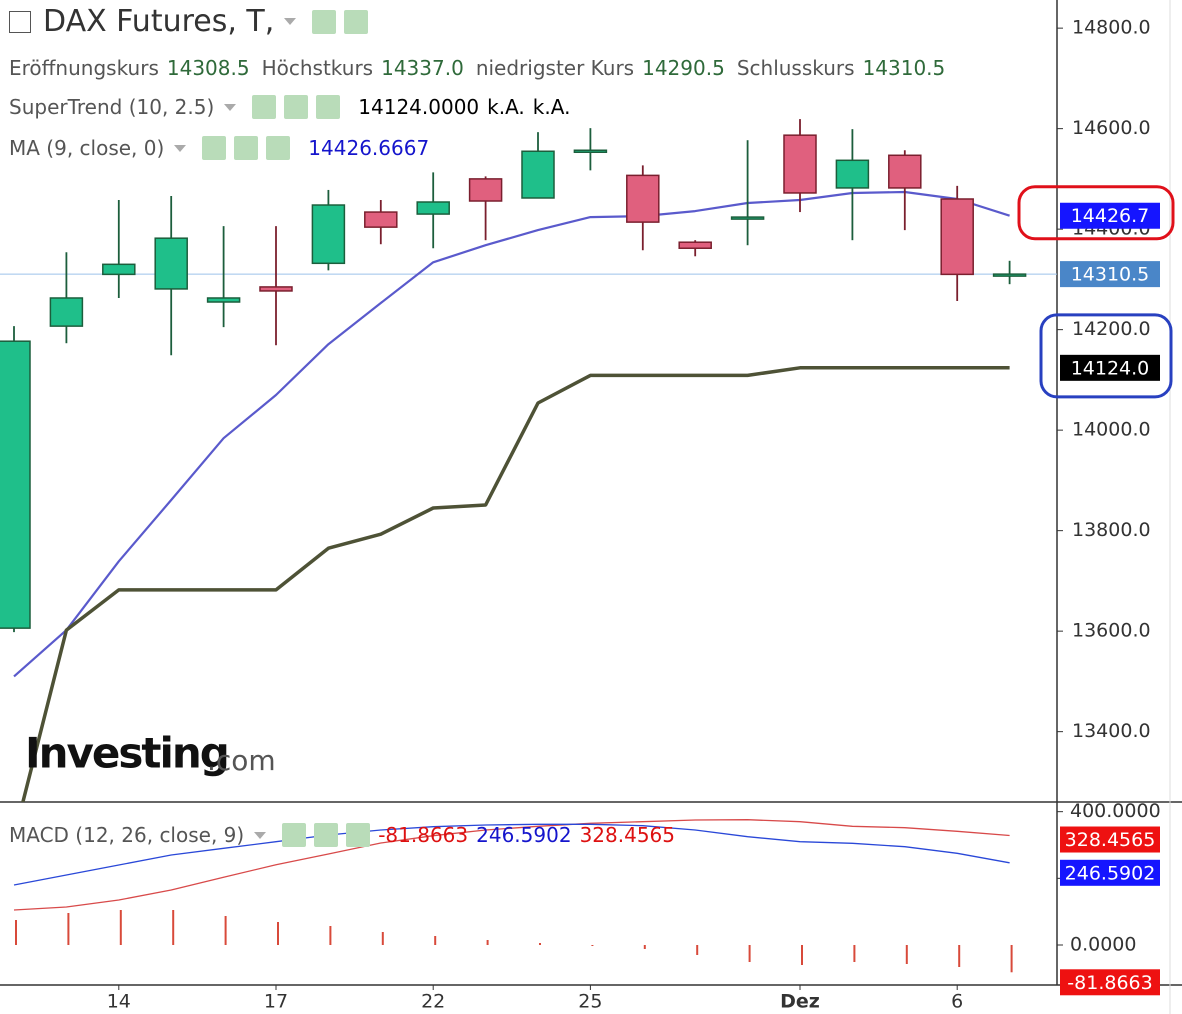 The width and height of the screenshot is (1182, 1014). I want to click on legend-name: niedrigster Kurs, so click(555, 68).